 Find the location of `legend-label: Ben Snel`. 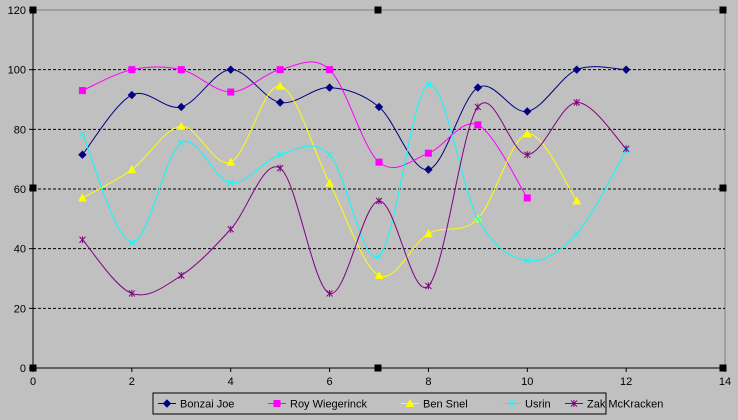

legend-label: Ben Snel is located at coordinates (445, 405).